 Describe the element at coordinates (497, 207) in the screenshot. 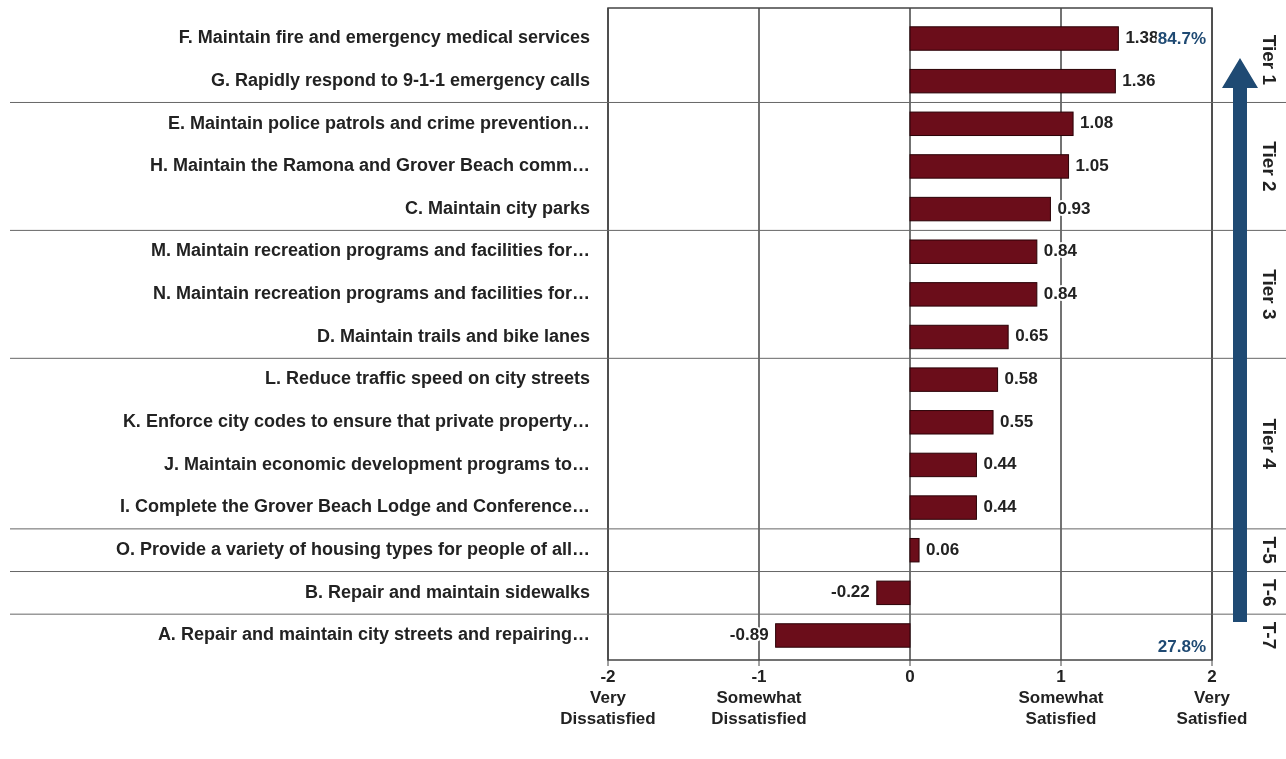

I see `y-tick-label: C. Maintain city parks` at that location.